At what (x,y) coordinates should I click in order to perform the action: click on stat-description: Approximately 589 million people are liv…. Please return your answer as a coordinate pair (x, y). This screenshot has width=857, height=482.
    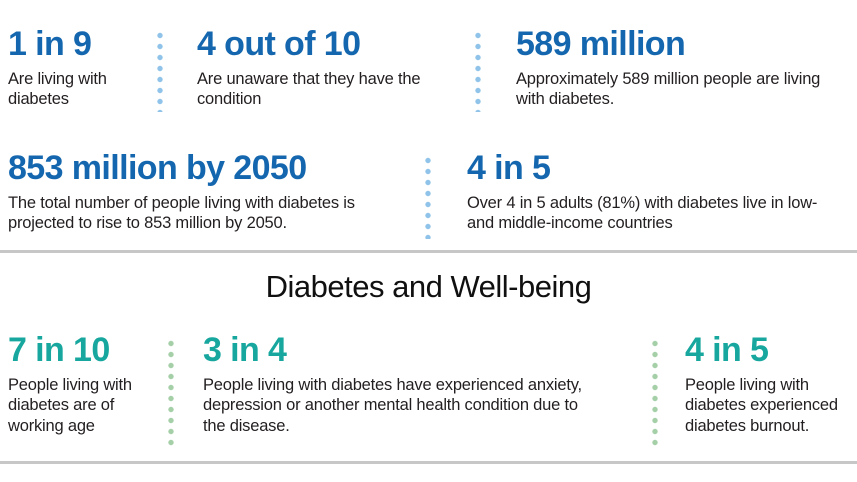
    Looking at the image, I should click on (668, 89).